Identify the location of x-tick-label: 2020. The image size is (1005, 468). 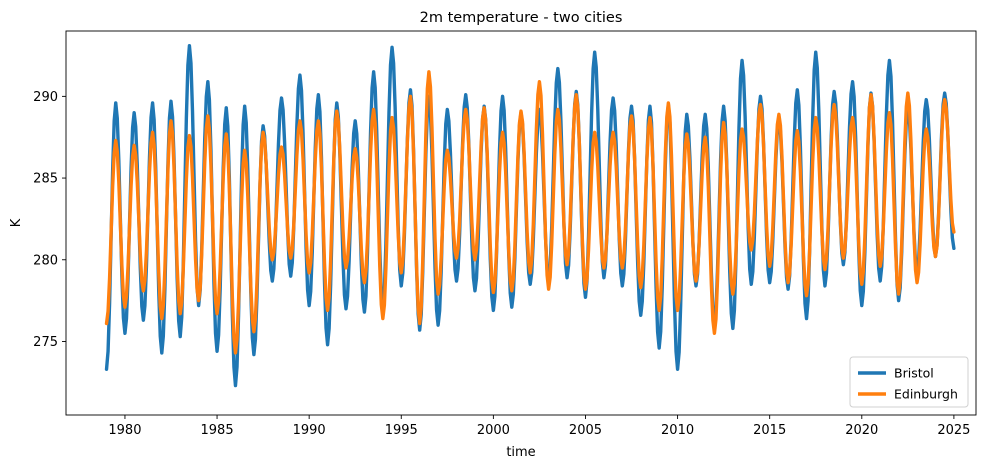
(861, 430).